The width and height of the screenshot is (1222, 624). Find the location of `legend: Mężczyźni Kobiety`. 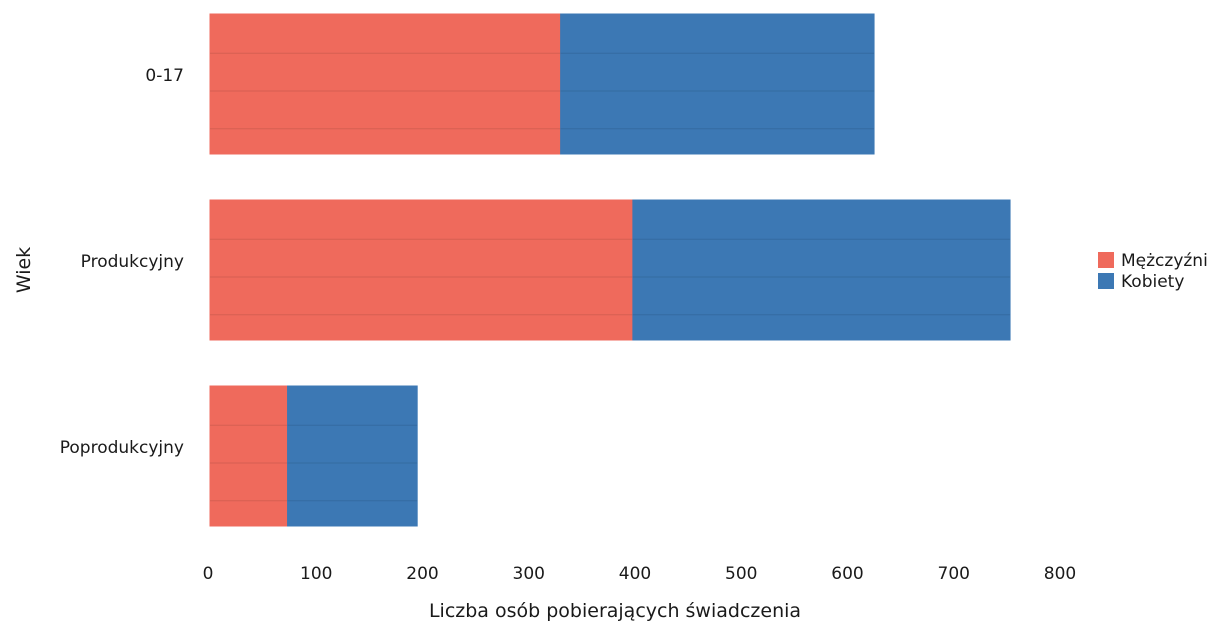

legend: Mężczyźni Kobiety is located at coordinates (1153, 271).